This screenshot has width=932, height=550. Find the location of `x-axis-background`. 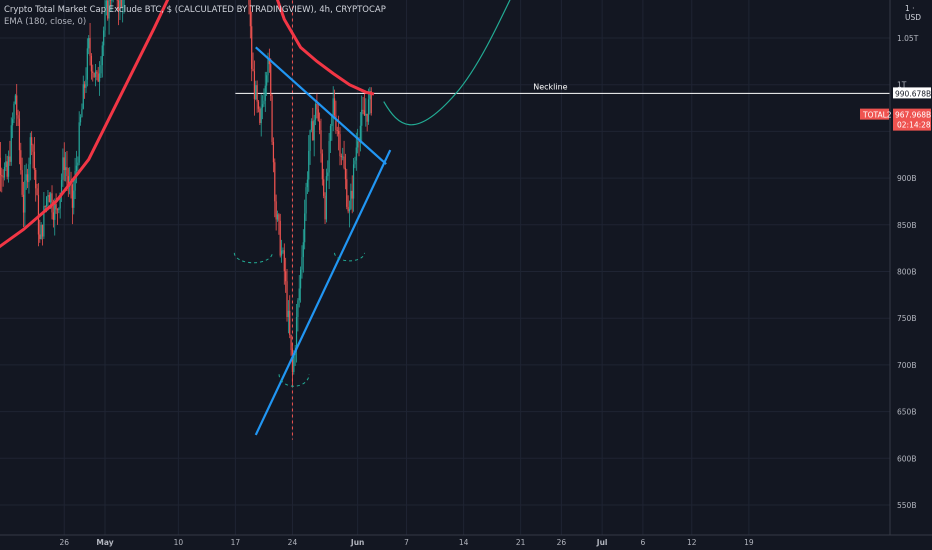

x-axis-background is located at coordinates (466, 542).